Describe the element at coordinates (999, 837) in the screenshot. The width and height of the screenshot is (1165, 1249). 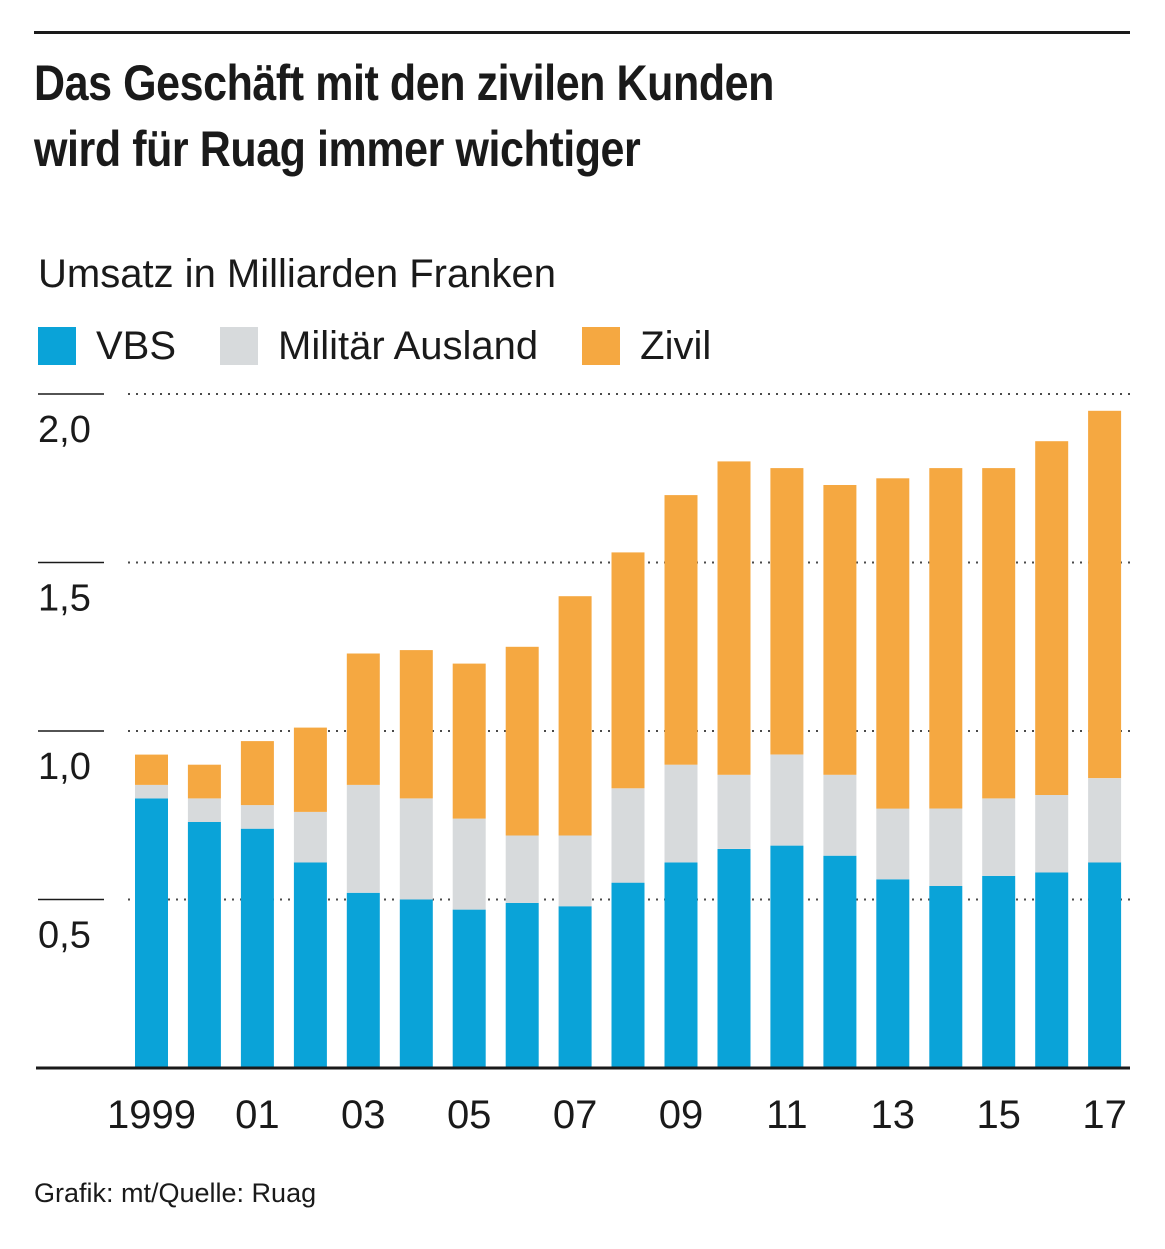
I see `bar-militaer-2015` at that location.